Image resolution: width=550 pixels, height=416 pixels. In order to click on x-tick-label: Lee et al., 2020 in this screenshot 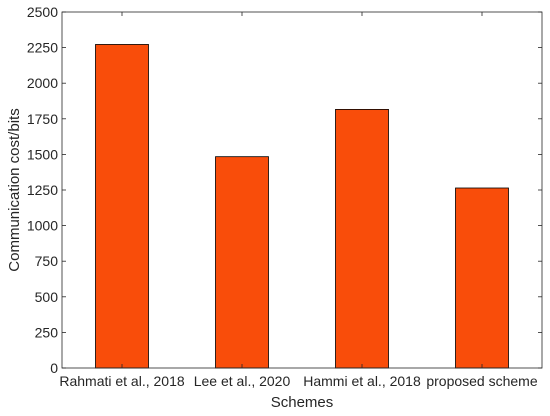, I will do `click(242, 381)`.